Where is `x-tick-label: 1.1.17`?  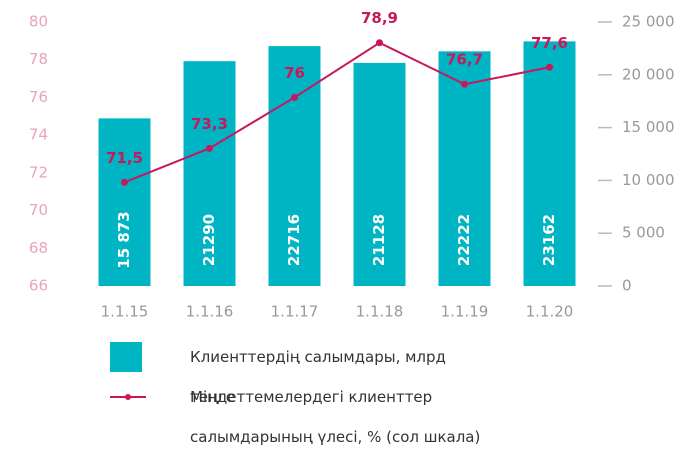 x-tick-label: 1.1.17 is located at coordinates (295, 312).